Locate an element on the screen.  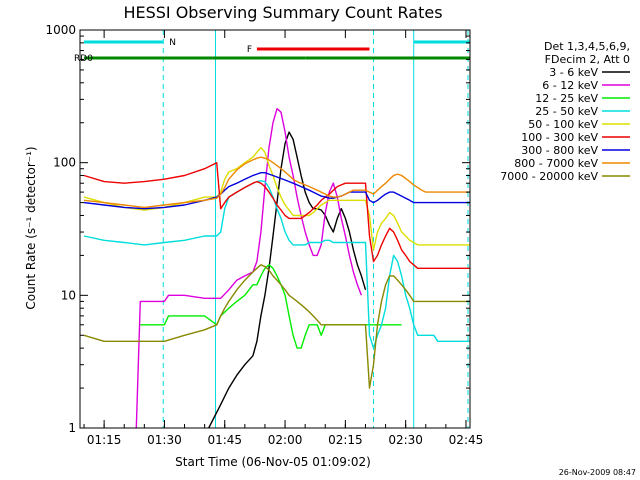
y-axis-label: Count Rate (s⁻¹ detector⁻¹) is located at coordinates (31, 227).